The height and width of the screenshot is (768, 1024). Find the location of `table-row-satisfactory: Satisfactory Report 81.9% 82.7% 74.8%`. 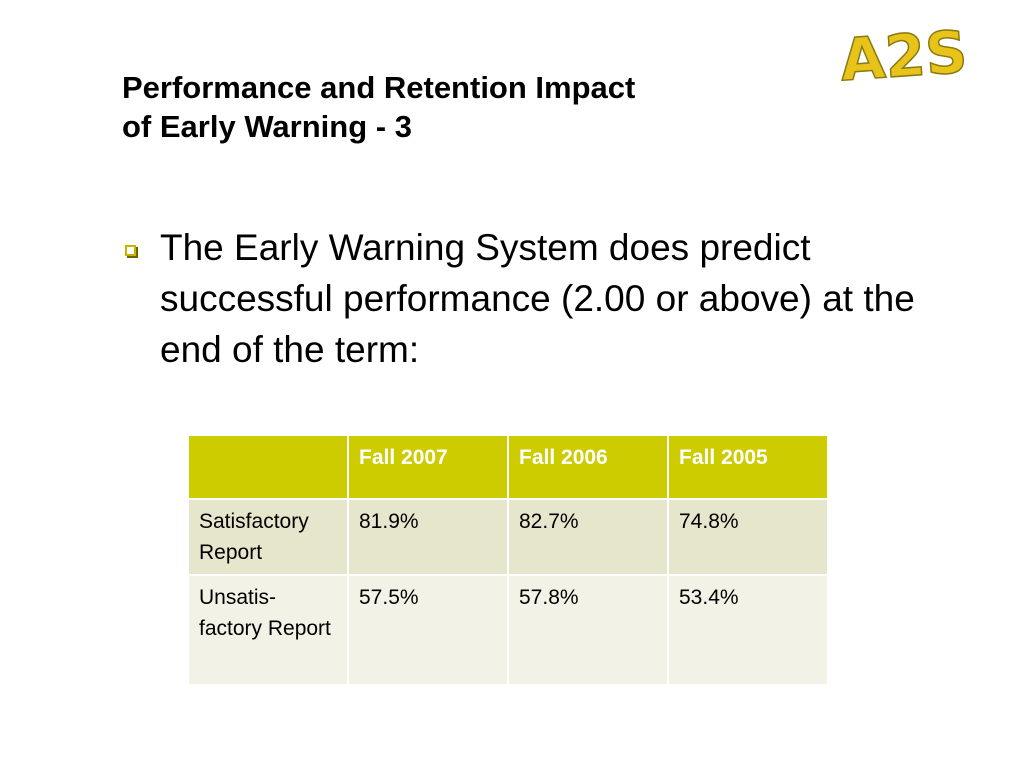

table-row-satisfactory: Satisfactory Report 81.9% 82.7% 74.8% is located at coordinates (508, 537).